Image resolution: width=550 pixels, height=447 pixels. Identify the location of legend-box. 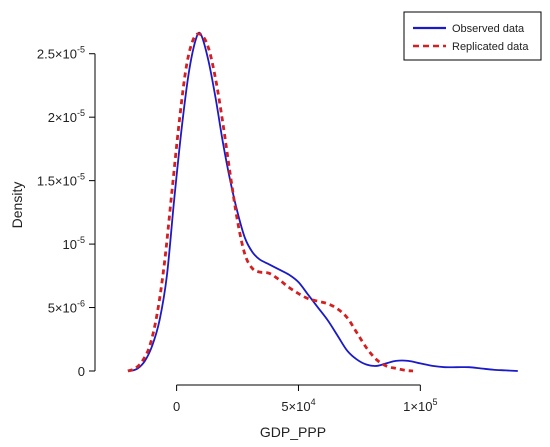
(472, 36).